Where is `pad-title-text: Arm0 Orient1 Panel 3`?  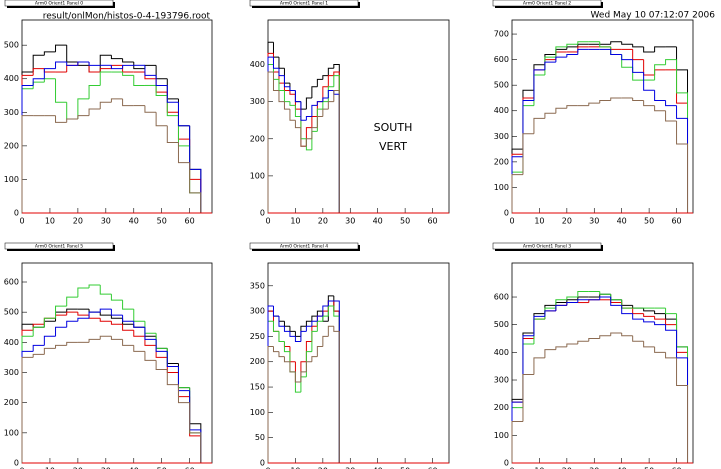
pad-title-text: Arm0 Orient1 Panel 3 is located at coordinates (547, 247).